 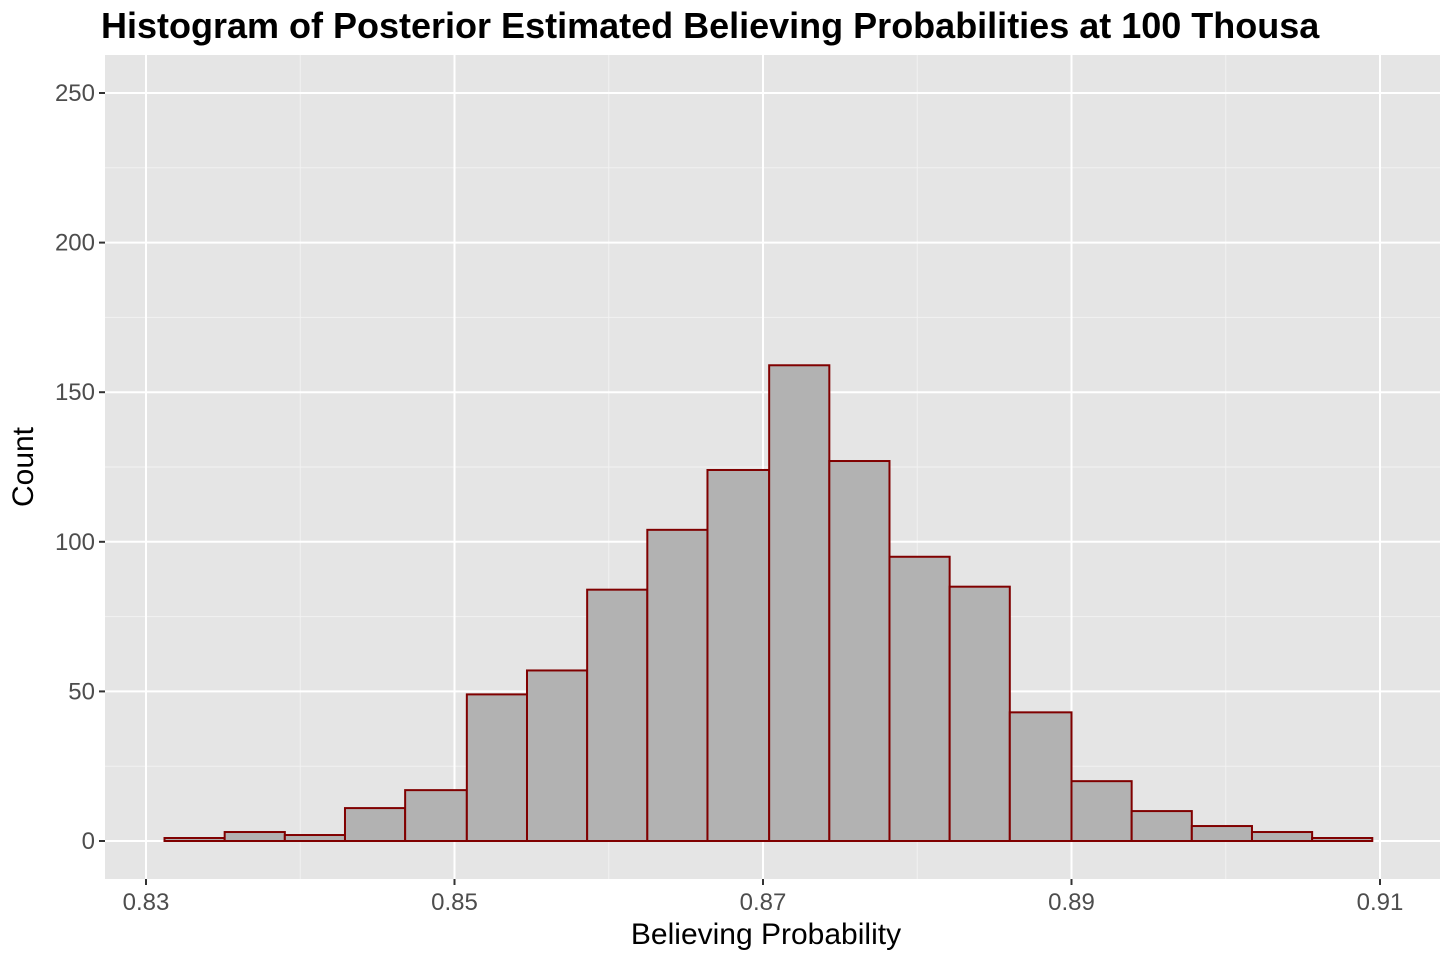 I want to click on x-axis: 0.83 0.85 0.87 0.89 0.91, so click(x=763, y=897).